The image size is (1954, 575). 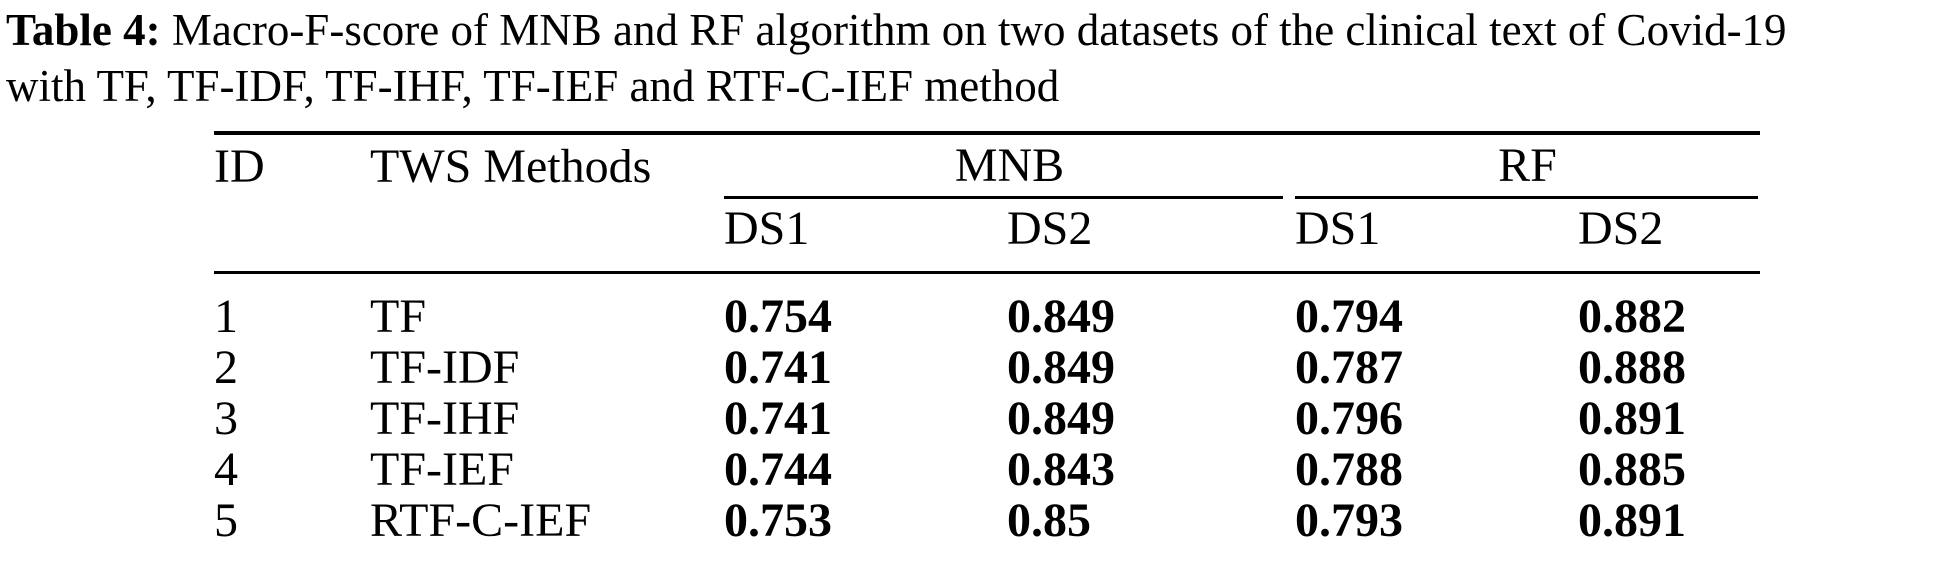 What do you see at coordinates (1632, 316) in the screenshot?
I see `cell-rf-ds2: 0.882` at bounding box center [1632, 316].